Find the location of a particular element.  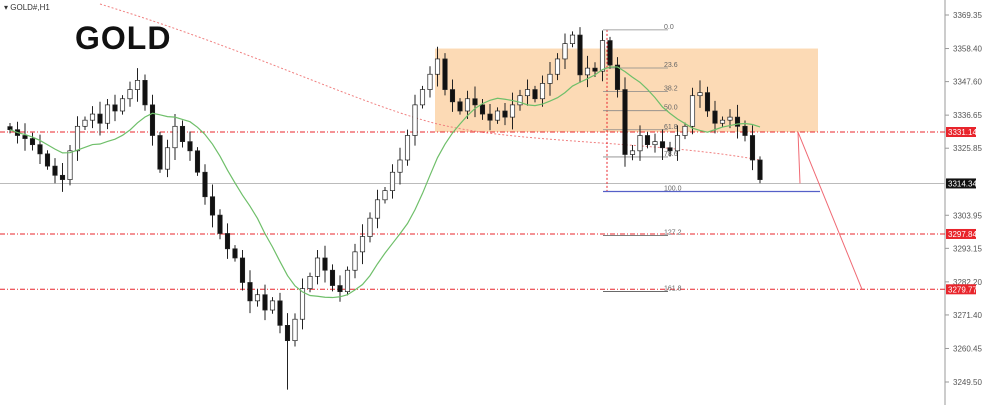

projection-path is located at coordinates (830, 210).